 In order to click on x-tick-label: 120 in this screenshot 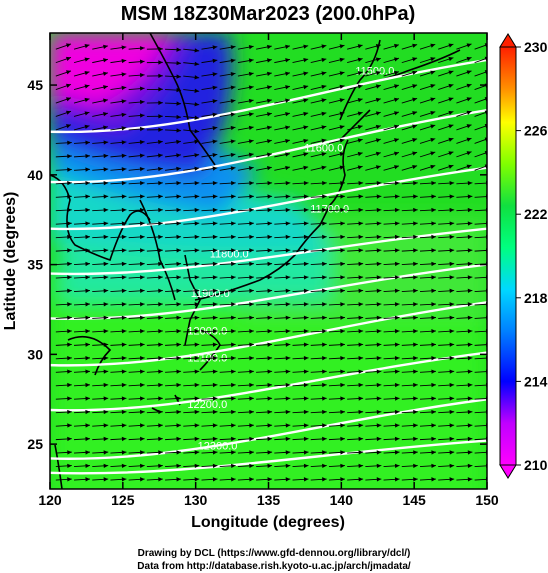, I will do `click(50, 500)`.